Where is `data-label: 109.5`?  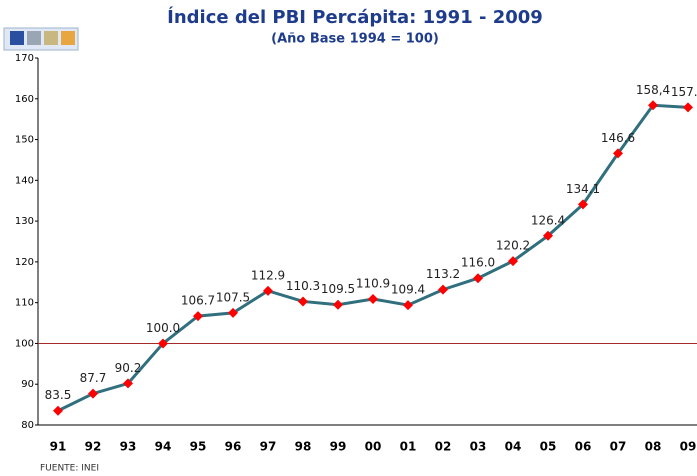 data-label: 109.5 is located at coordinates (338, 289).